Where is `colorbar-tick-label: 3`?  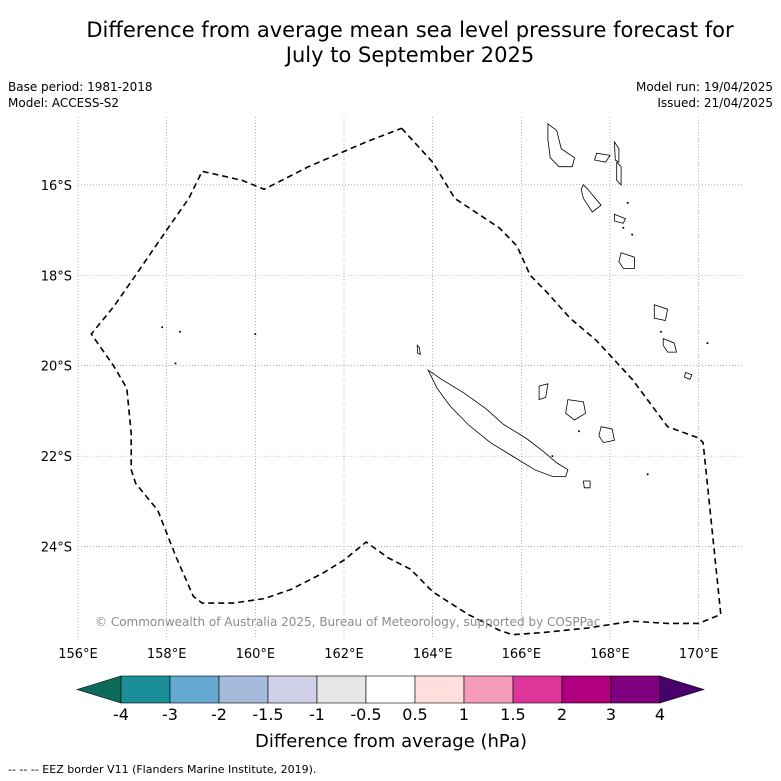
colorbar-tick-label: 3 is located at coordinates (611, 714).